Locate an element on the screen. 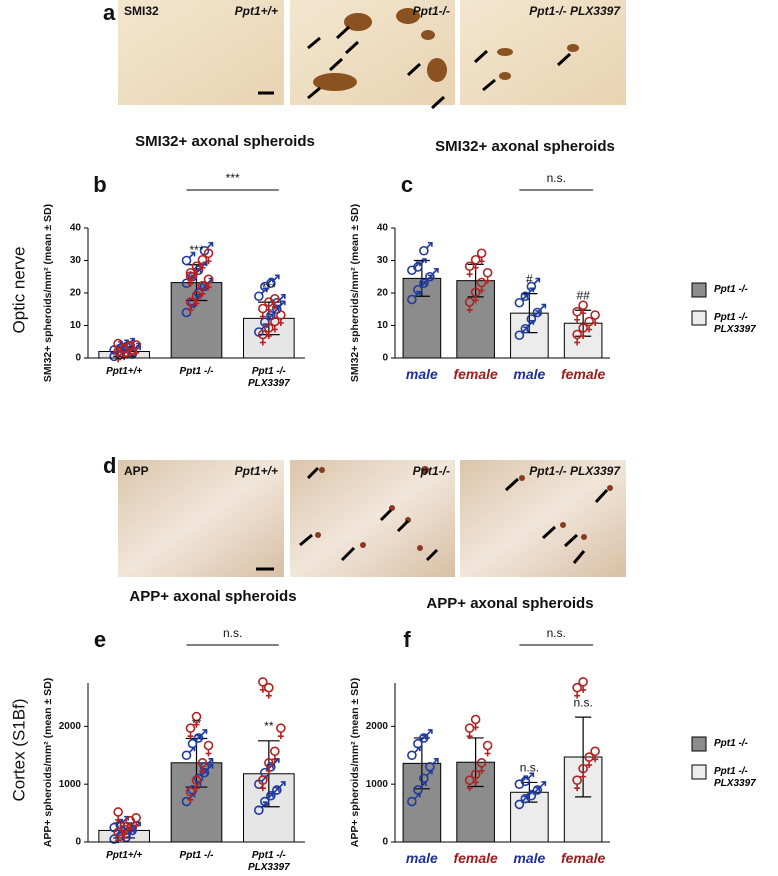  image-label: SMI32 is located at coordinates (141, 11).